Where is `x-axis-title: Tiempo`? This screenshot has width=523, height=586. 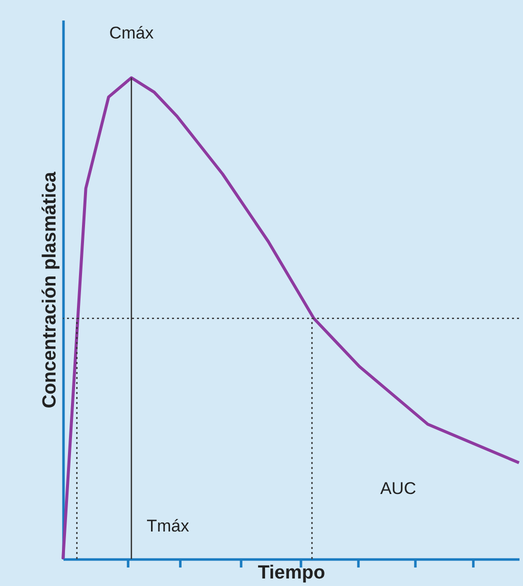 x-axis-title: Tiempo is located at coordinates (292, 573).